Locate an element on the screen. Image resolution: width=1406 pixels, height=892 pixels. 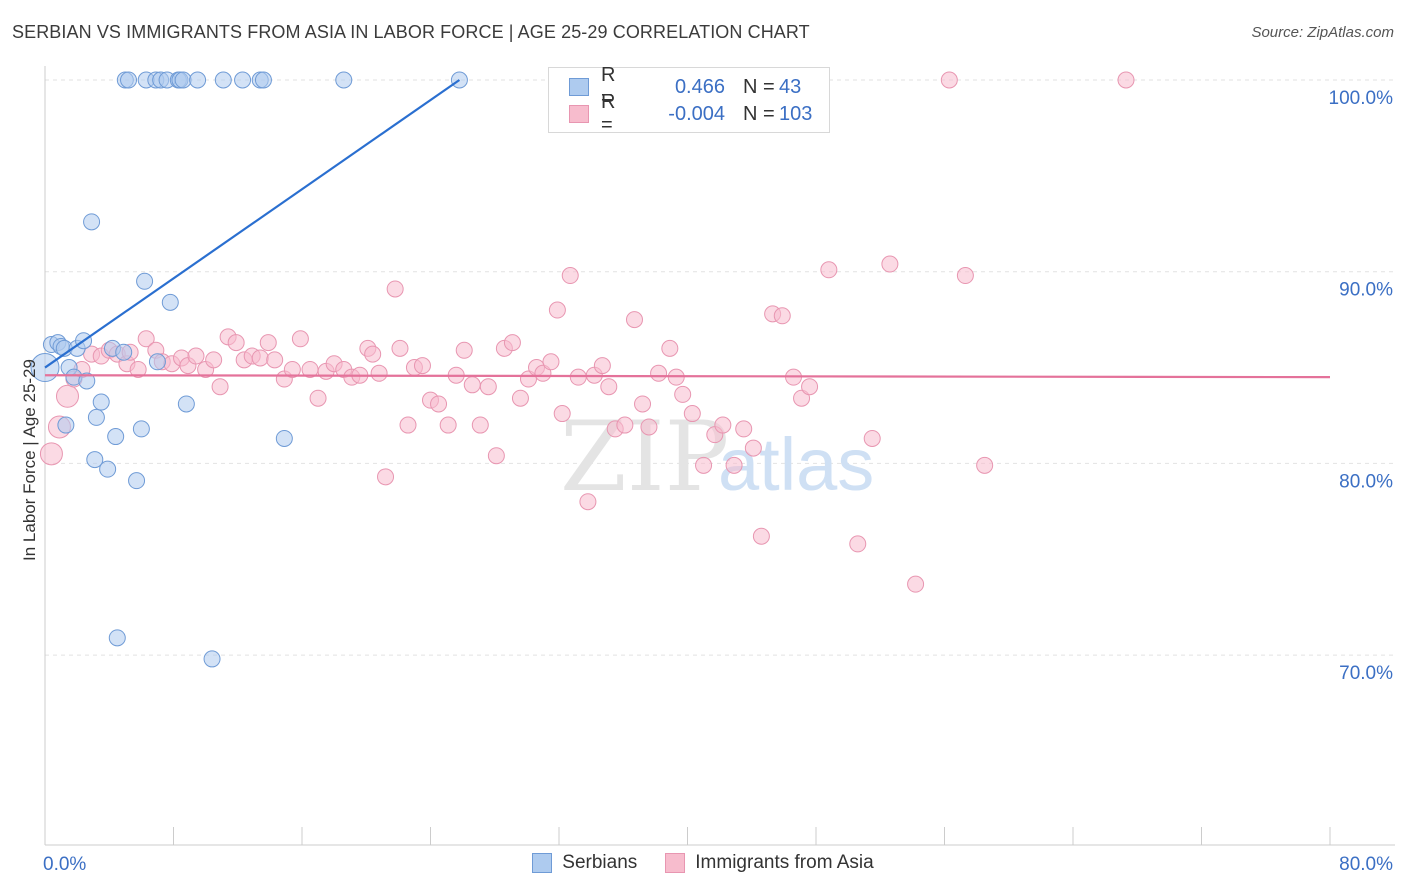
legend-n-value: 43 is located at coordinates (790, 86).